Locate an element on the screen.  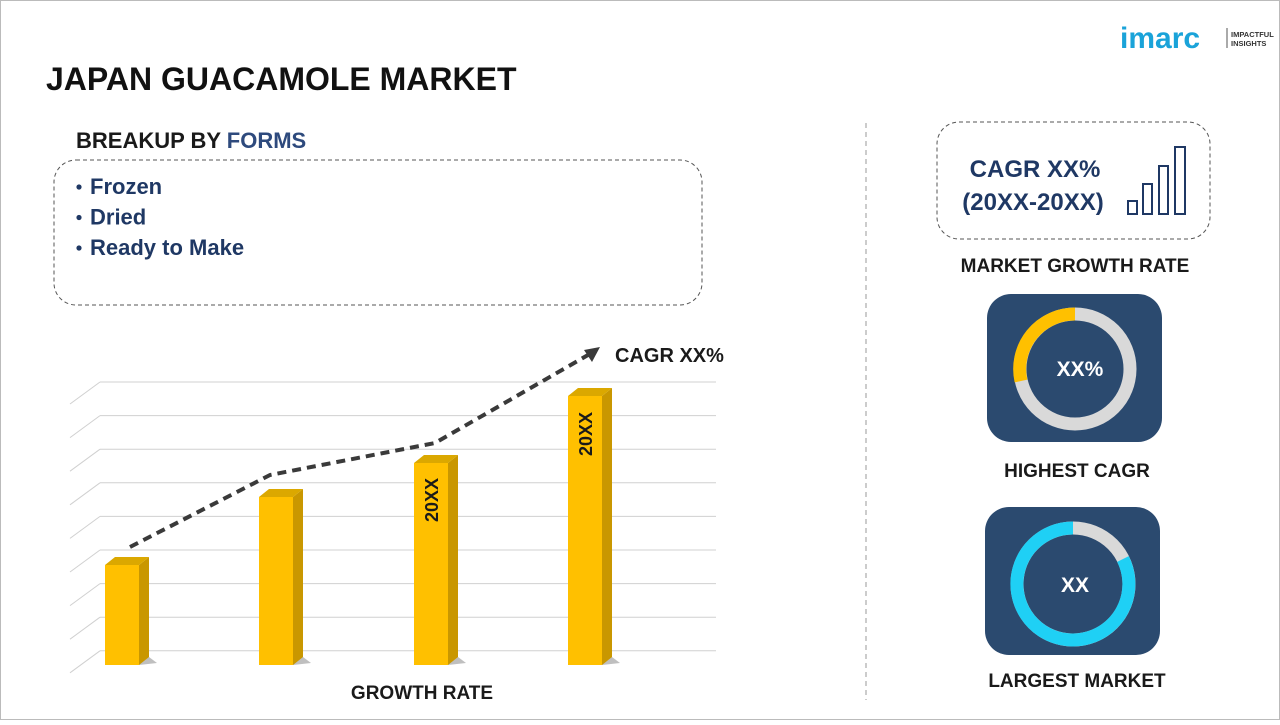
breakup-list: Frozen Dried Ready to Make is located at coordinates (160, 217).